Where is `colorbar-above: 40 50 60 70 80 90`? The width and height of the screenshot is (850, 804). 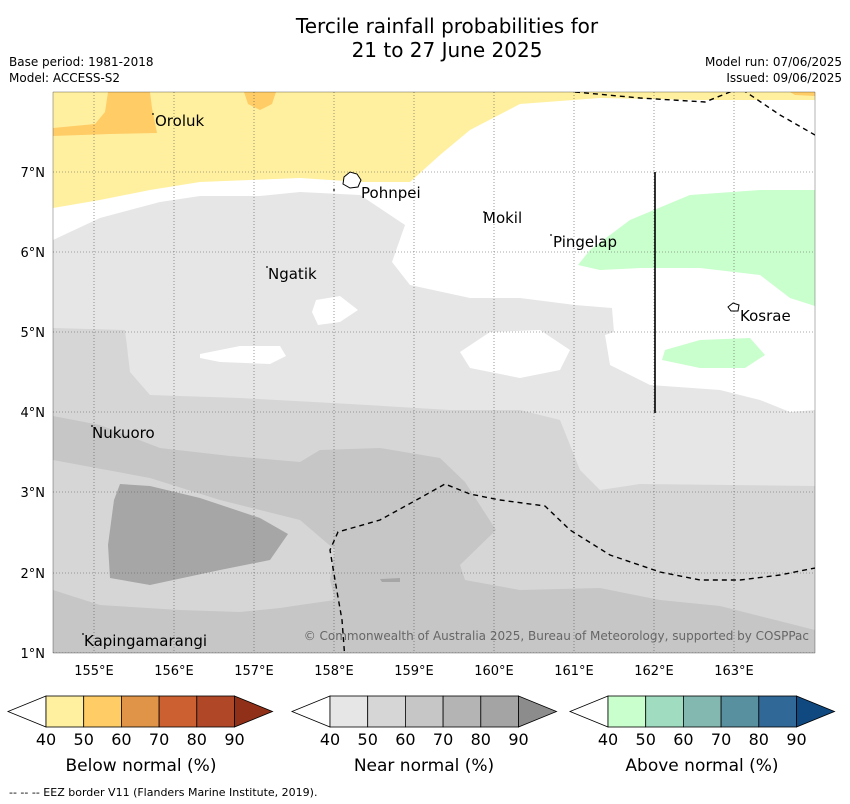 colorbar-above: 40 50 60 70 80 90 is located at coordinates (702, 722).